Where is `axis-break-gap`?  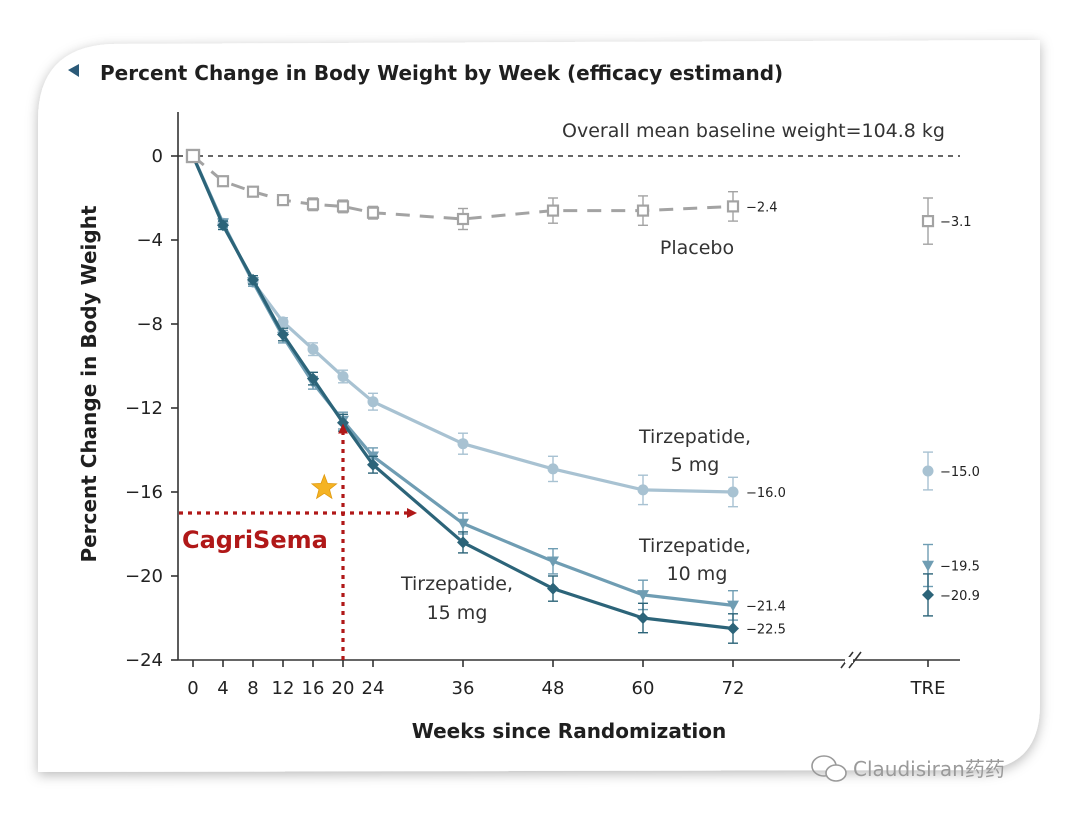
axis-break-gap is located at coordinates (849, 660).